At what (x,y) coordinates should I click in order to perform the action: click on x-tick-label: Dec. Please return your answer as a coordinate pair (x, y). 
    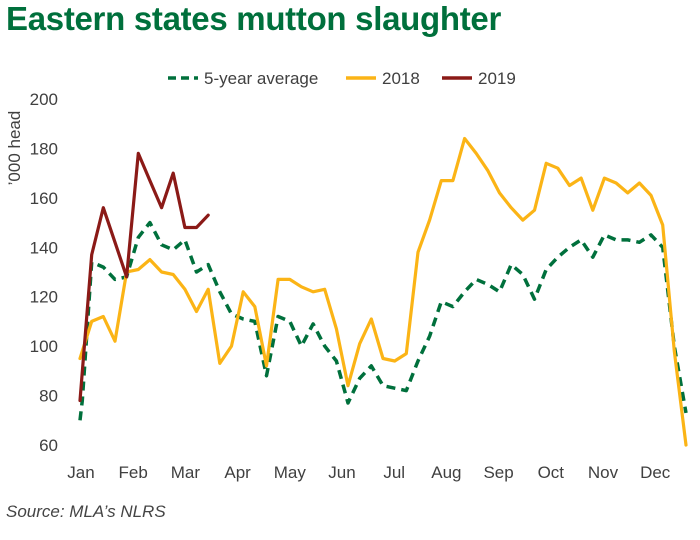
    Looking at the image, I should click on (655, 472).